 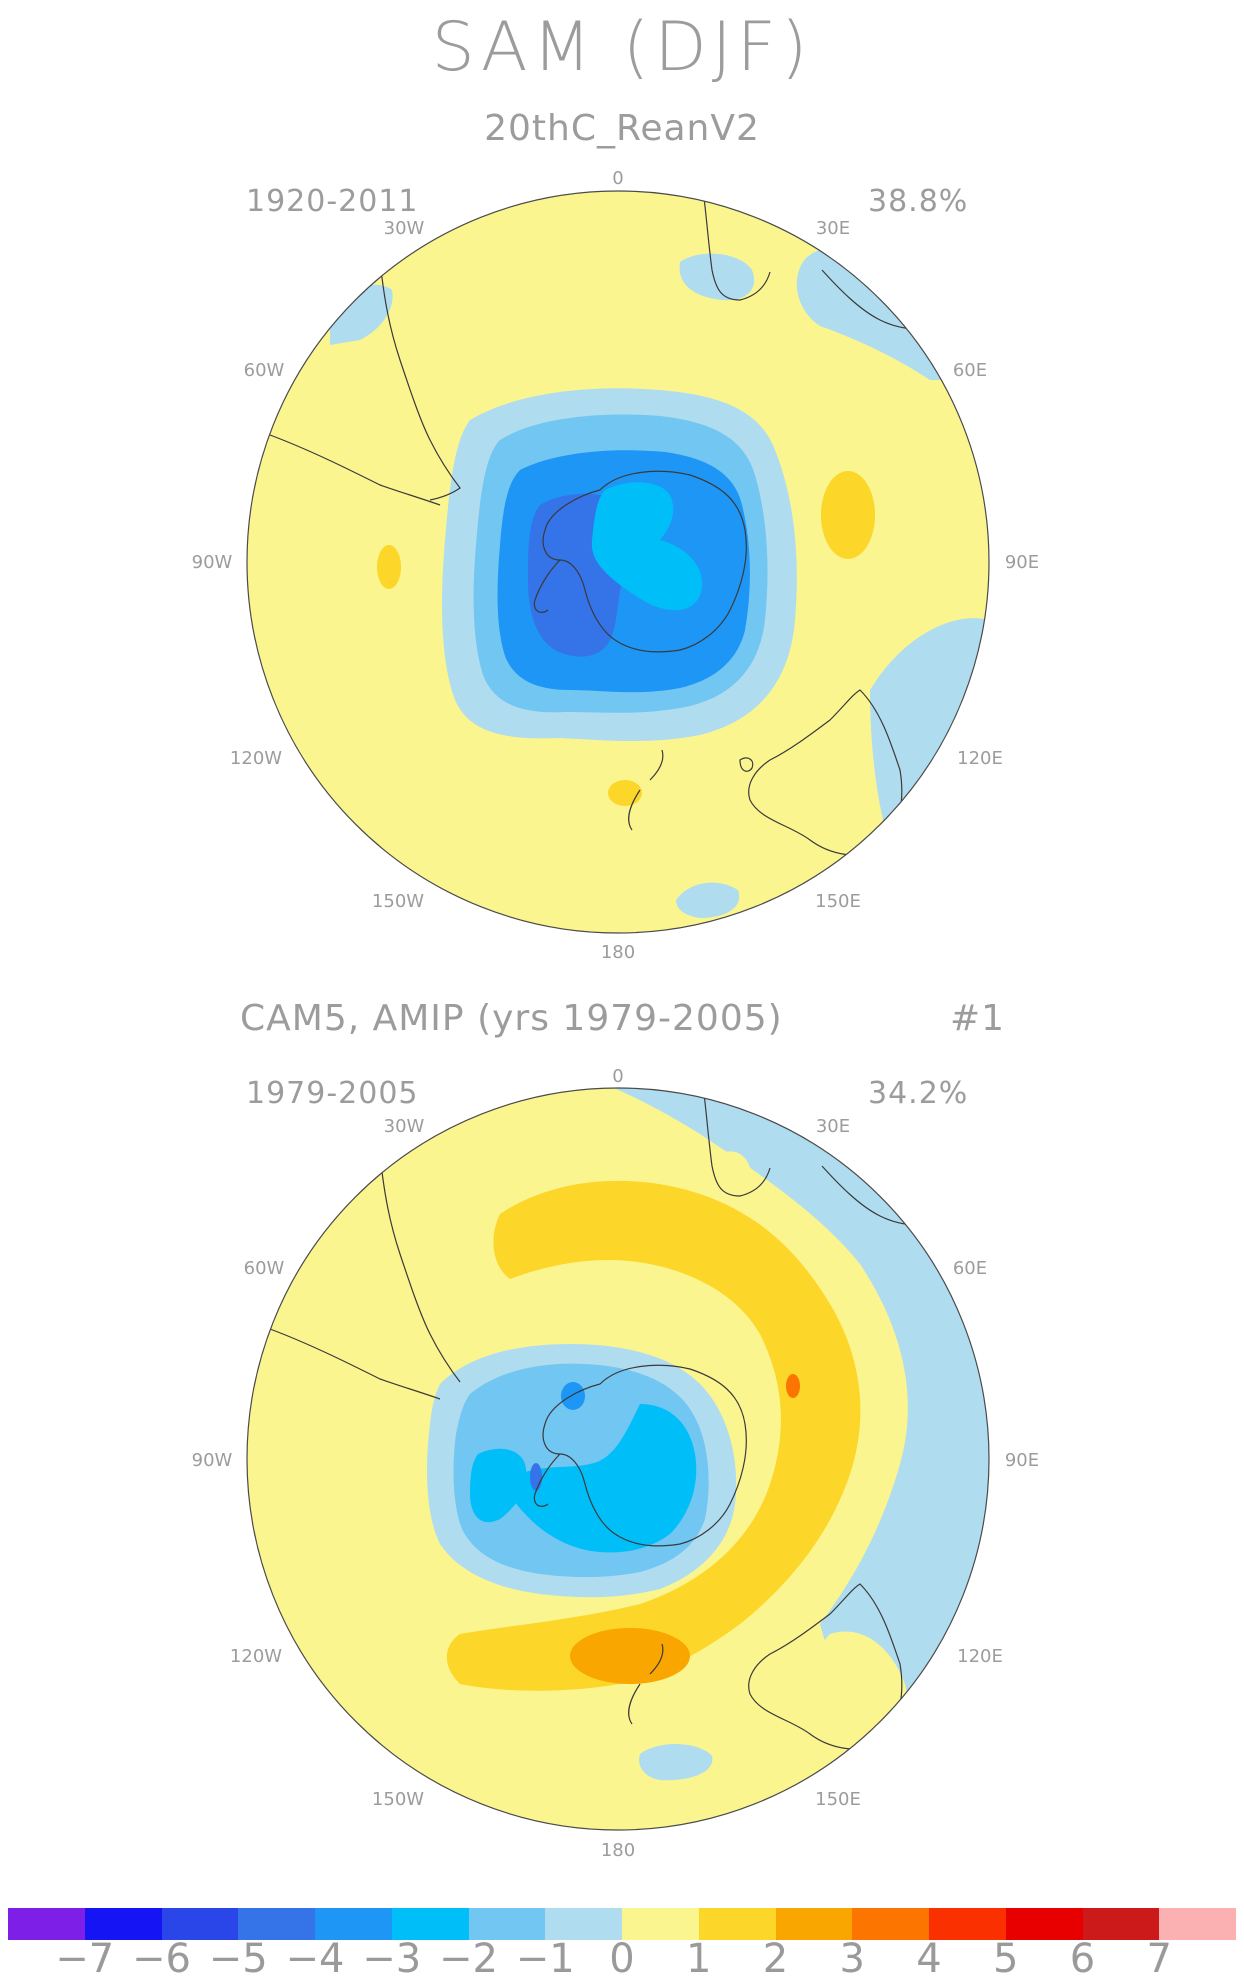 What do you see at coordinates (929, 1959) in the screenshot?
I see `colorbar-tick-label: 4` at bounding box center [929, 1959].